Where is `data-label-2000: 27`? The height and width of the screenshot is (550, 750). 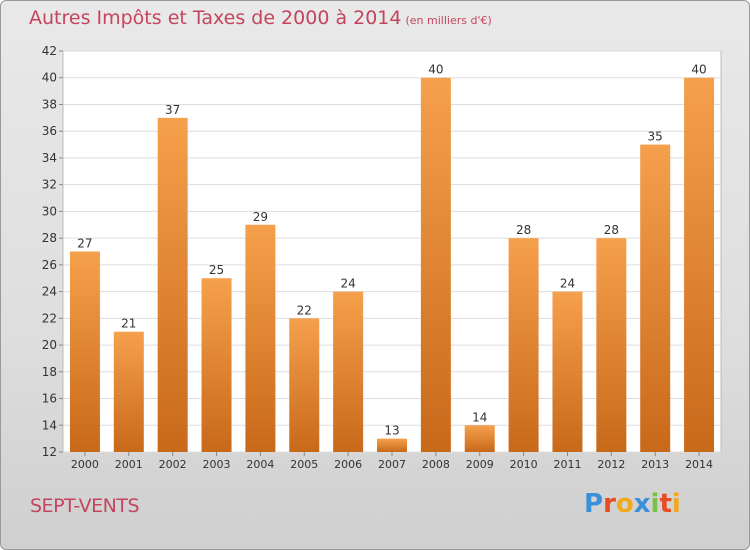 data-label-2000: 27 is located at coordinates (84, 244).